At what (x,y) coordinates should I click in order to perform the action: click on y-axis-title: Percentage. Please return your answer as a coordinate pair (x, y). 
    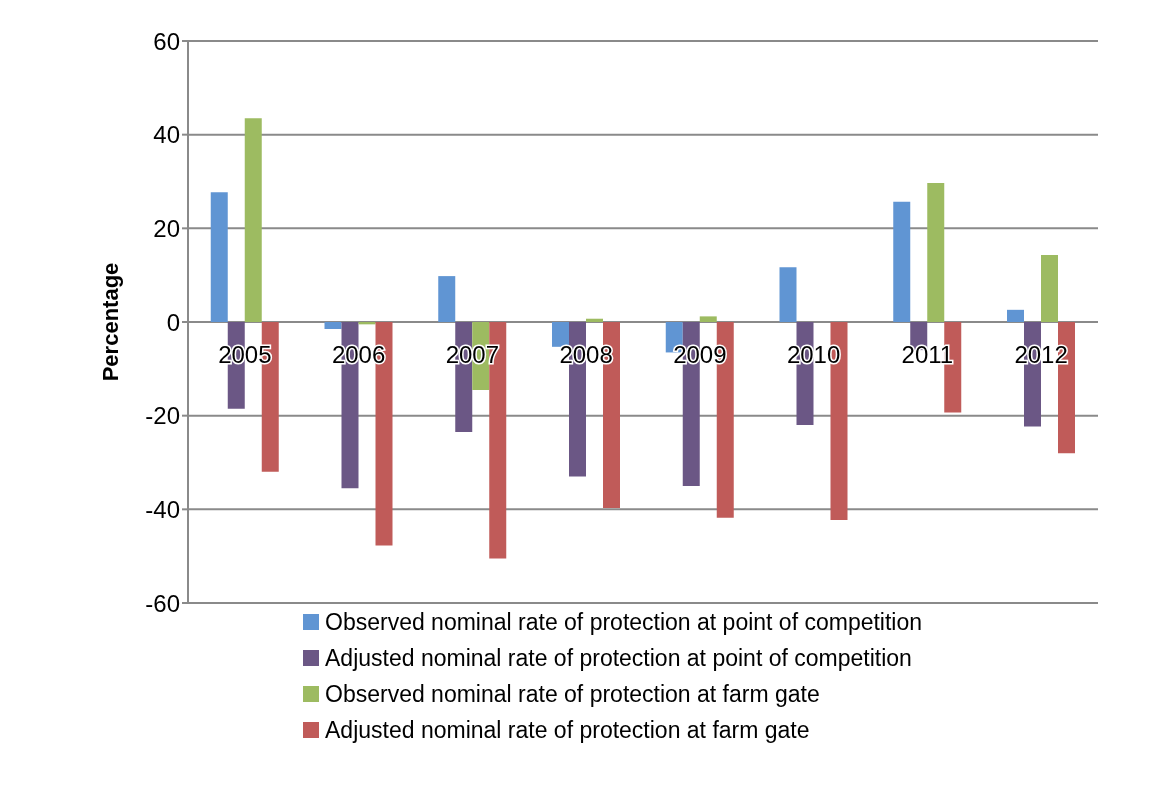
    Looking at the image, I should click on (110, 322).